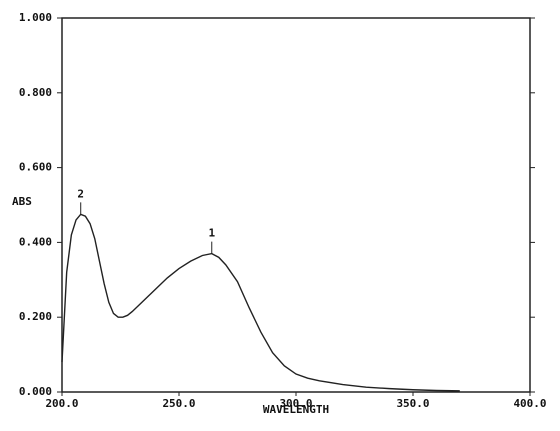  I want to click on y-tick-label: 0.600, so click(35, 167).